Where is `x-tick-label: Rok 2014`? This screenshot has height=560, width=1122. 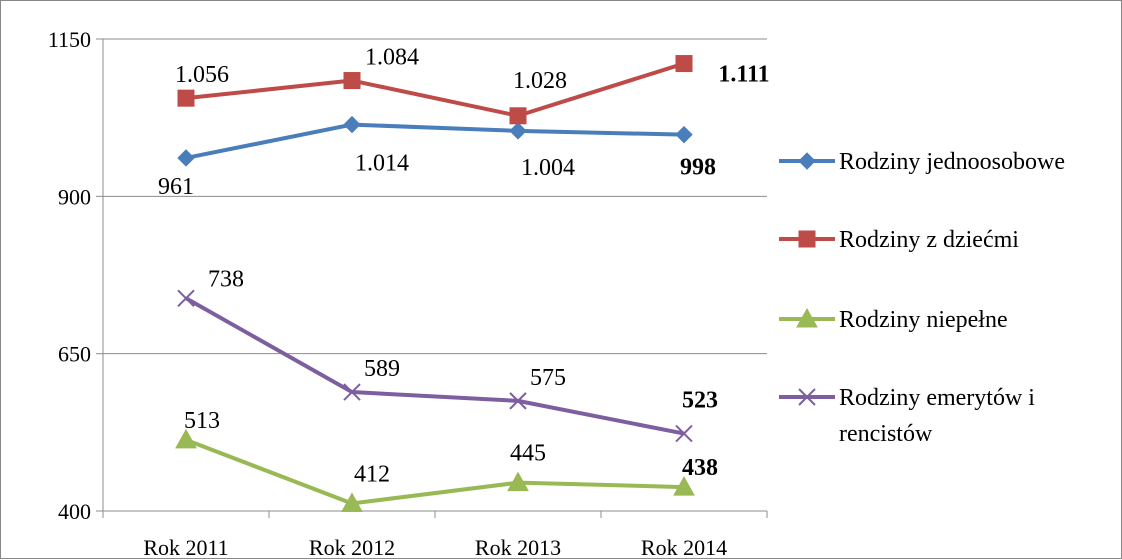
x-tick-label: Rok 2014 is located at coordinates (684, 547).